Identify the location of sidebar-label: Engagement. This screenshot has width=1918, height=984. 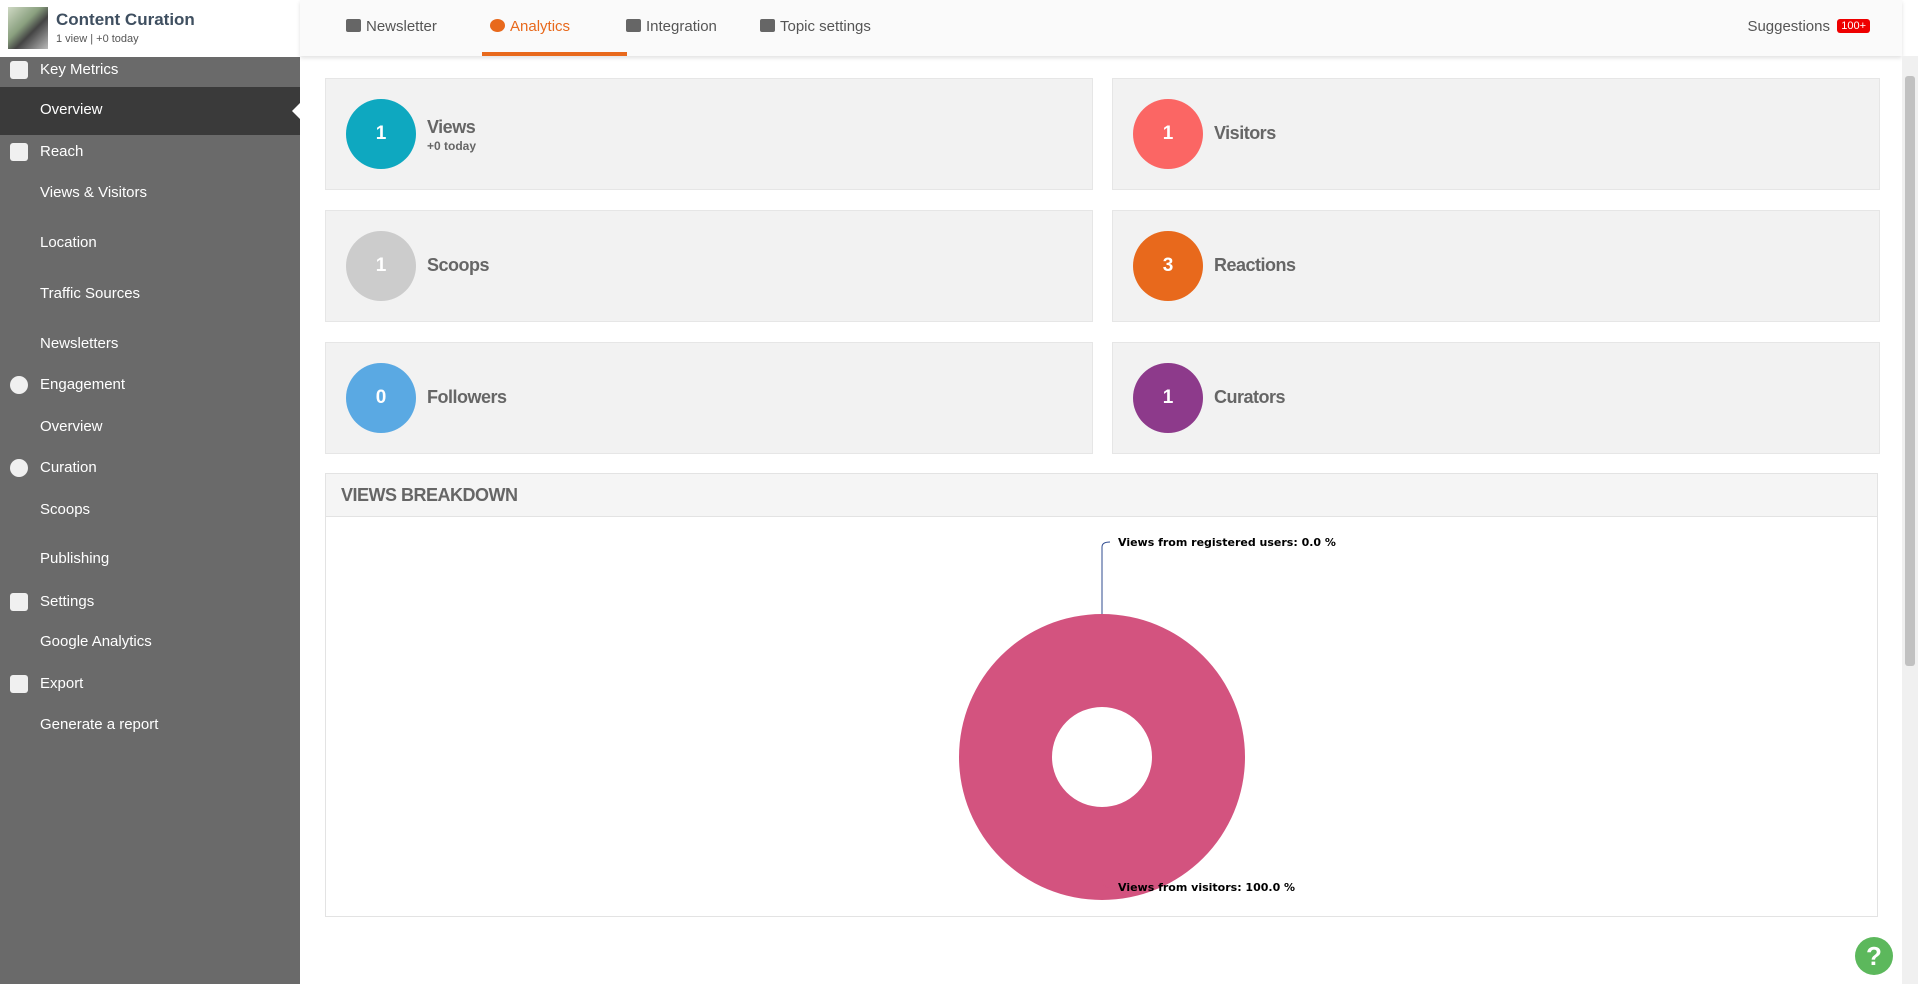
(83, 384).